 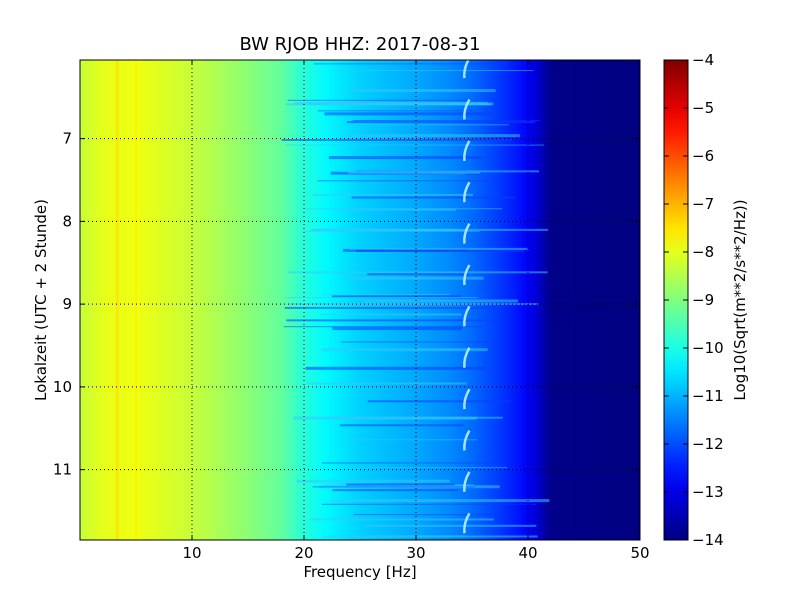 I want to click on x-tick-label: 50, so click(x=639, y=553).